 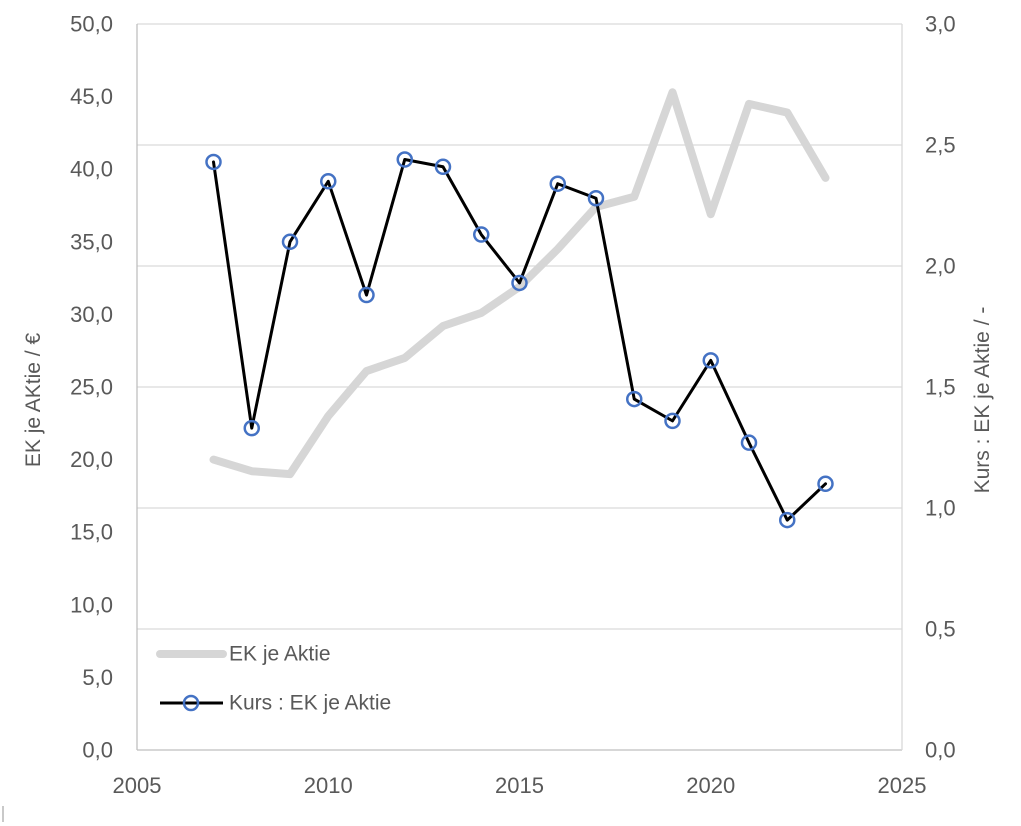 I want to click on right-axis-tick-label: 1,0, so click(x=940, y=508).